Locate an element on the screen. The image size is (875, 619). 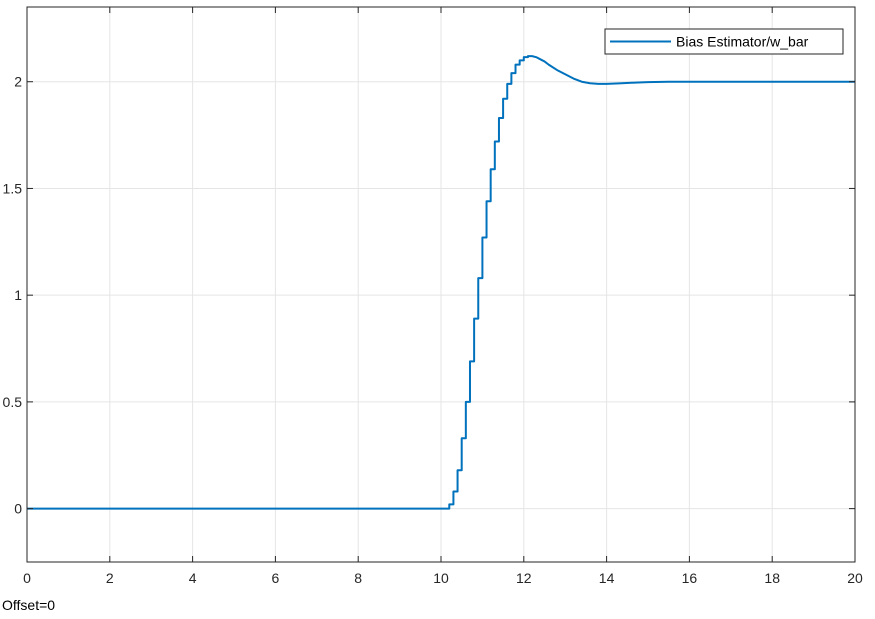
y-tick-label: 2 is located at coordinates (18, 82).